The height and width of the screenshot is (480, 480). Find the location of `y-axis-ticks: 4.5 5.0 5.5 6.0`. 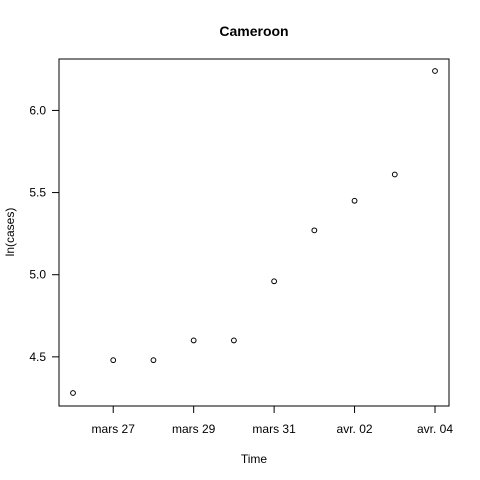

y-axis-ticks: 4.5 5.0 5.5 6.0 is located at coordinates (44, 233).